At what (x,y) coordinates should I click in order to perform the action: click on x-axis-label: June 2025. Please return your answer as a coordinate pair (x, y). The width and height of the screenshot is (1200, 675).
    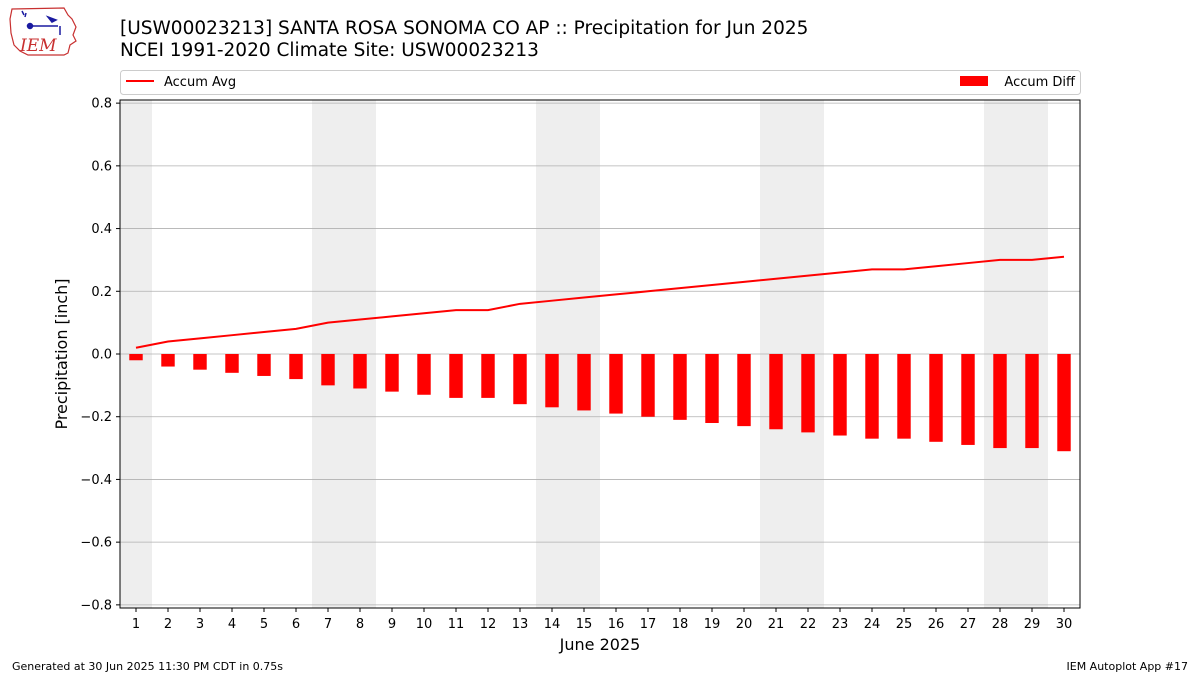
    Looking at the image, I should click on (600, 644).